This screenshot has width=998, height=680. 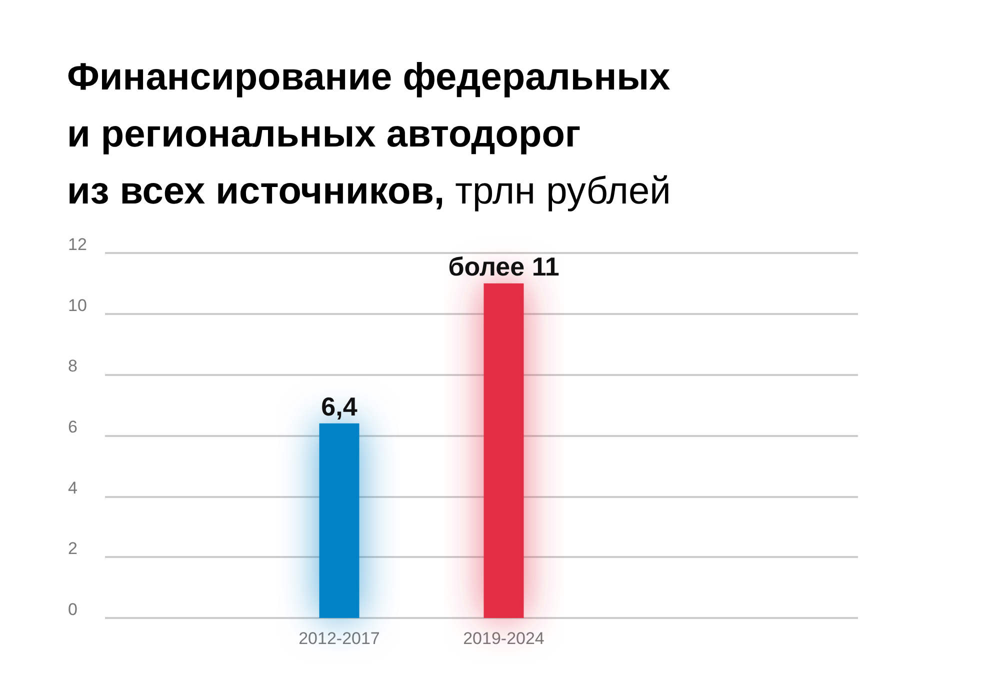 I want to click on data-label: 6,4, so click(x=339, y=406).